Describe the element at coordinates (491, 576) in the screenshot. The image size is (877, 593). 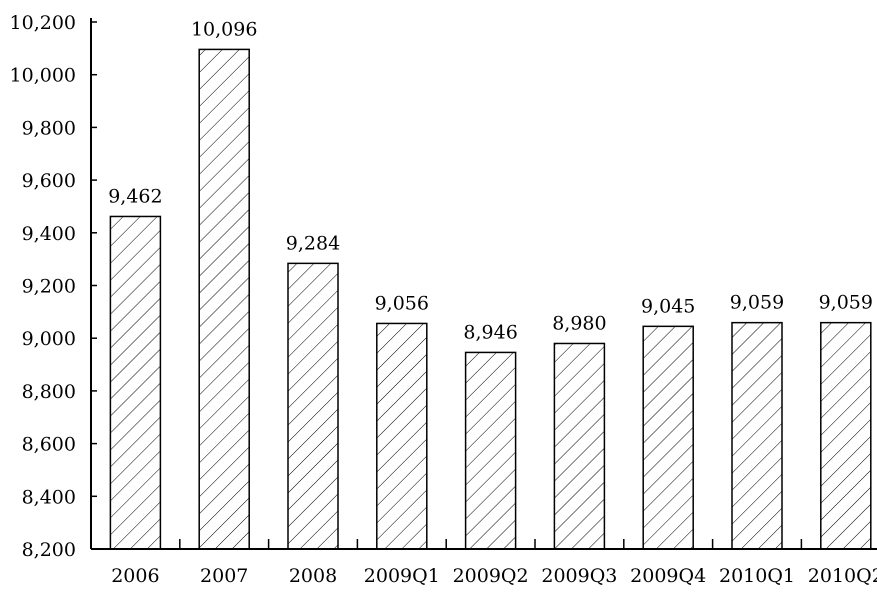
I see `x-tick-label: 2009Q2` at that location.